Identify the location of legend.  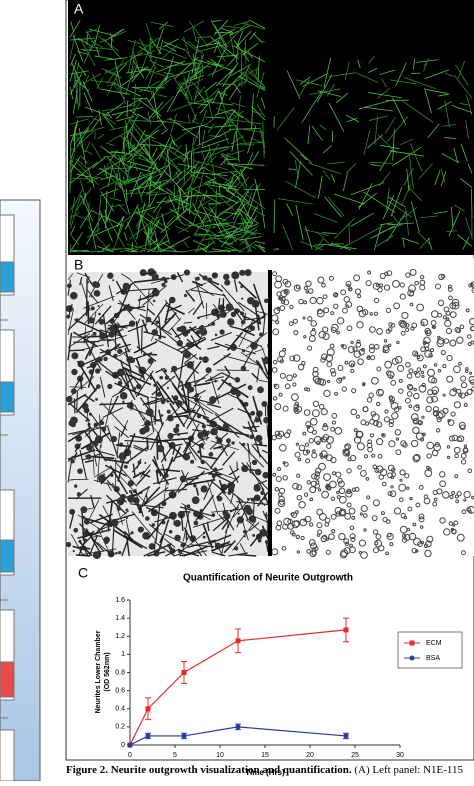
(430, 650).